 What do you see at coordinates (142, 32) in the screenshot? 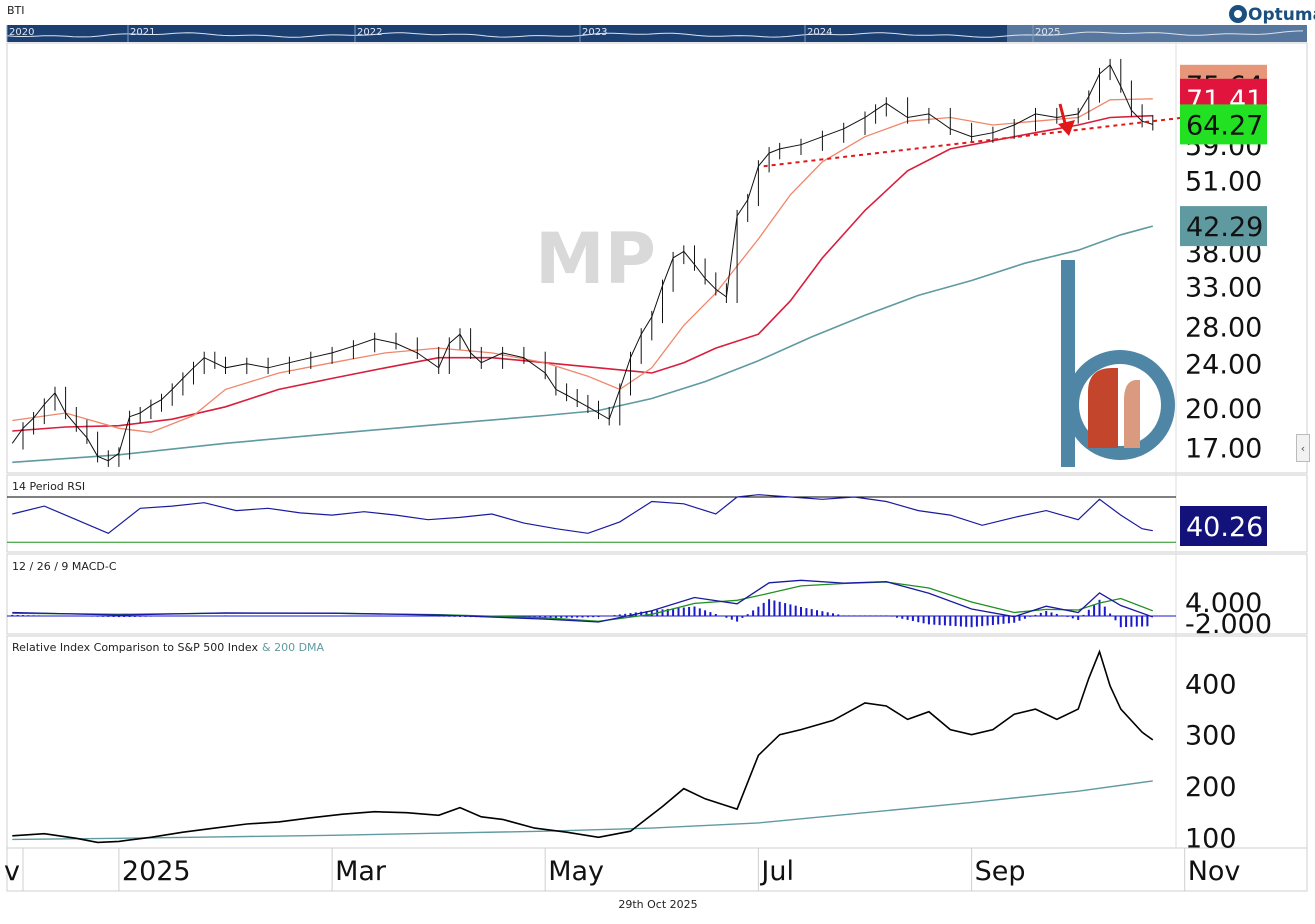
I see `overview-year-label: 2021` at bounding box center [142, 32].